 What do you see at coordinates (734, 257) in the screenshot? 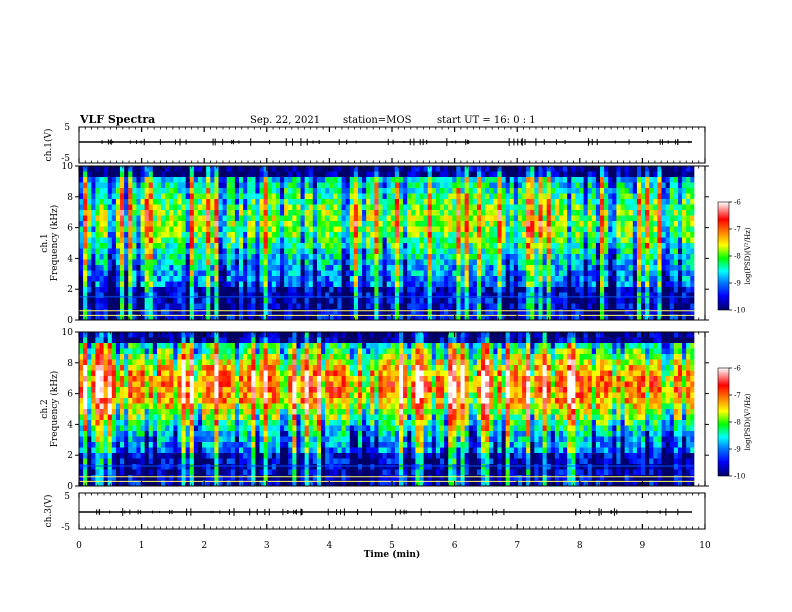
I see `ch1-colorbar: -6-7-8-9-10 log(PSD)(V²/Hz)` at bounding box center [734, 257].